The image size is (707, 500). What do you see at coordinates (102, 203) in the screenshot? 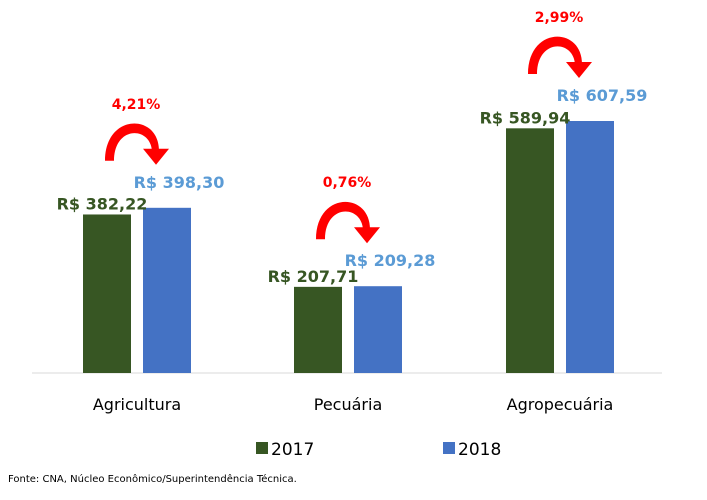
I see `value-label-2017: R$ 382,22` at bounding box center [102, 203].